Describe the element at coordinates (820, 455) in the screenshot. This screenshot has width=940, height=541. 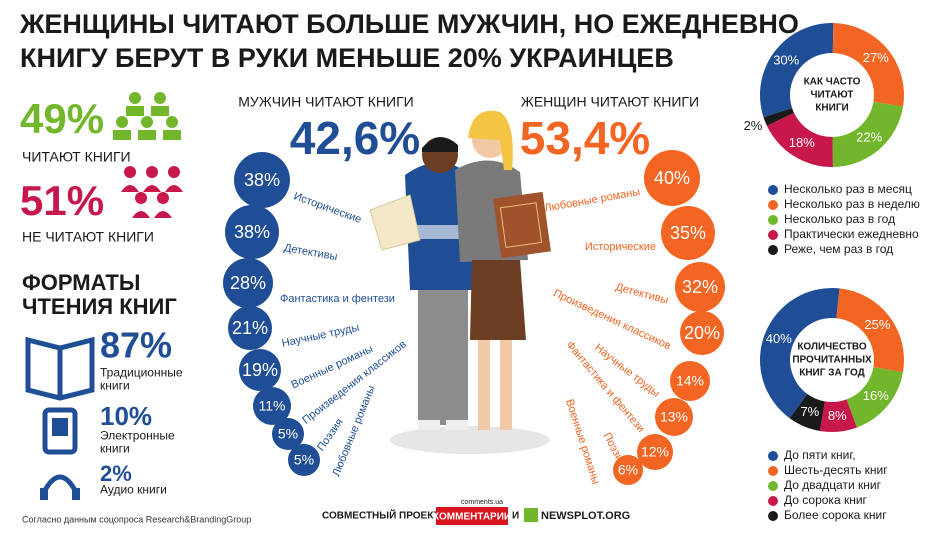
I see `legend-label: До пяти книг,` at that location.